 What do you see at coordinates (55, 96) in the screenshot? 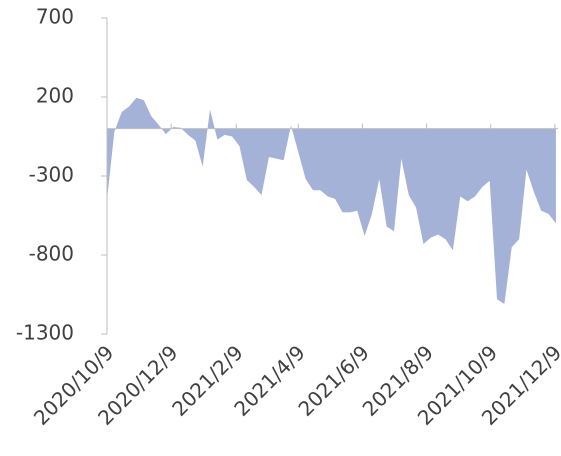
I see `y-tick-label: 200` at bounding box center [55, 96].